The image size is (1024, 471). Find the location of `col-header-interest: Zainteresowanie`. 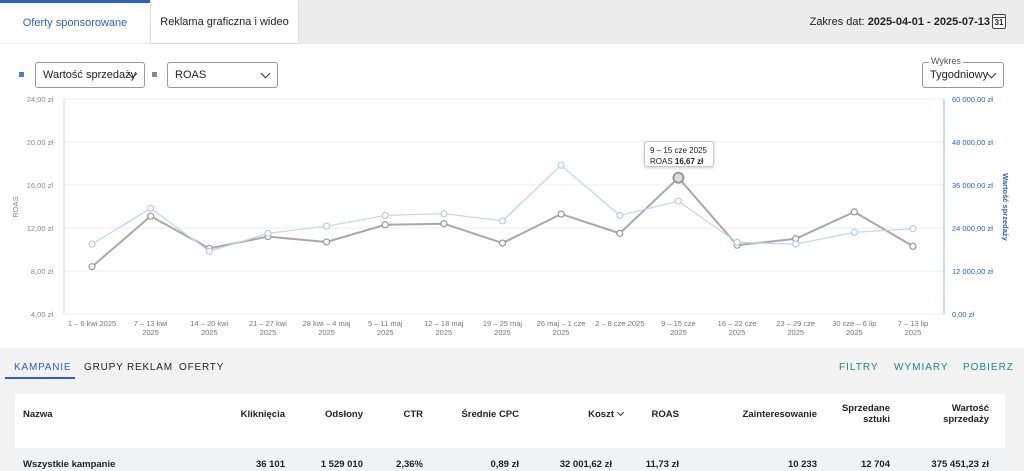

col-header-interest: Zainteresowanie is located at coordinates (779, 414).